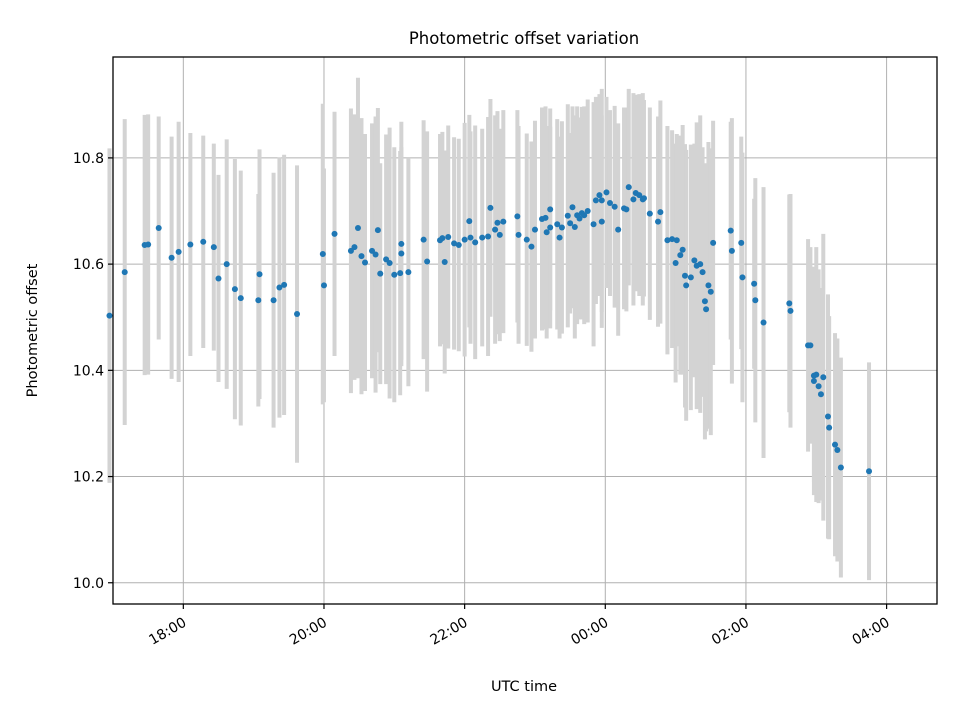 This screenshot has height=720, width=960. I want to click on x-axis-label: UTC time, so click(524, 687).